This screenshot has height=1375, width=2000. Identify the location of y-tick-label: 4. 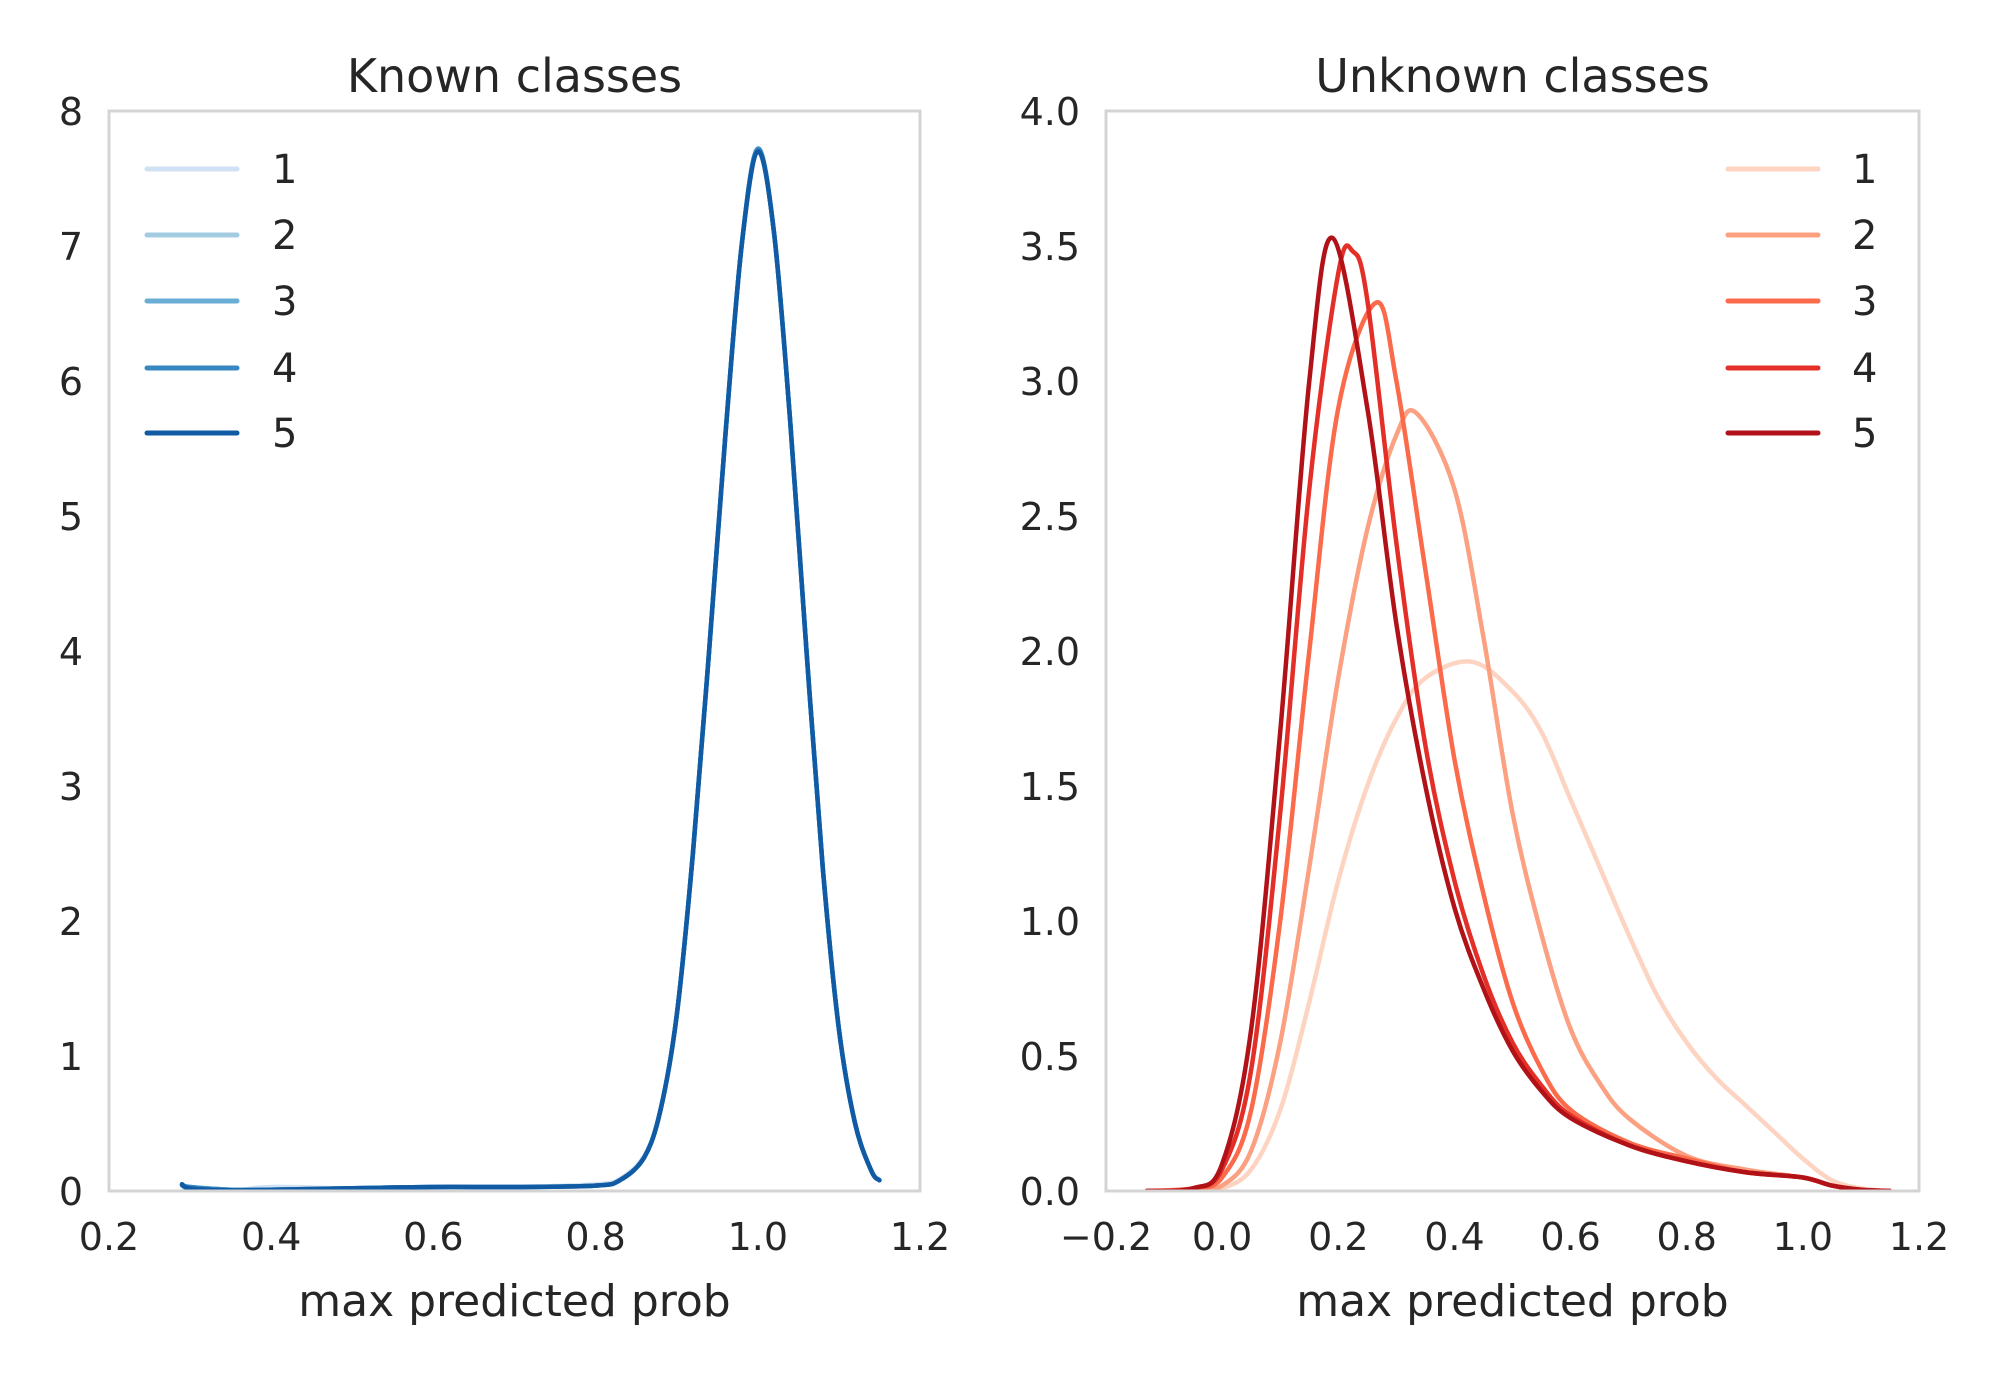
(71, 652).